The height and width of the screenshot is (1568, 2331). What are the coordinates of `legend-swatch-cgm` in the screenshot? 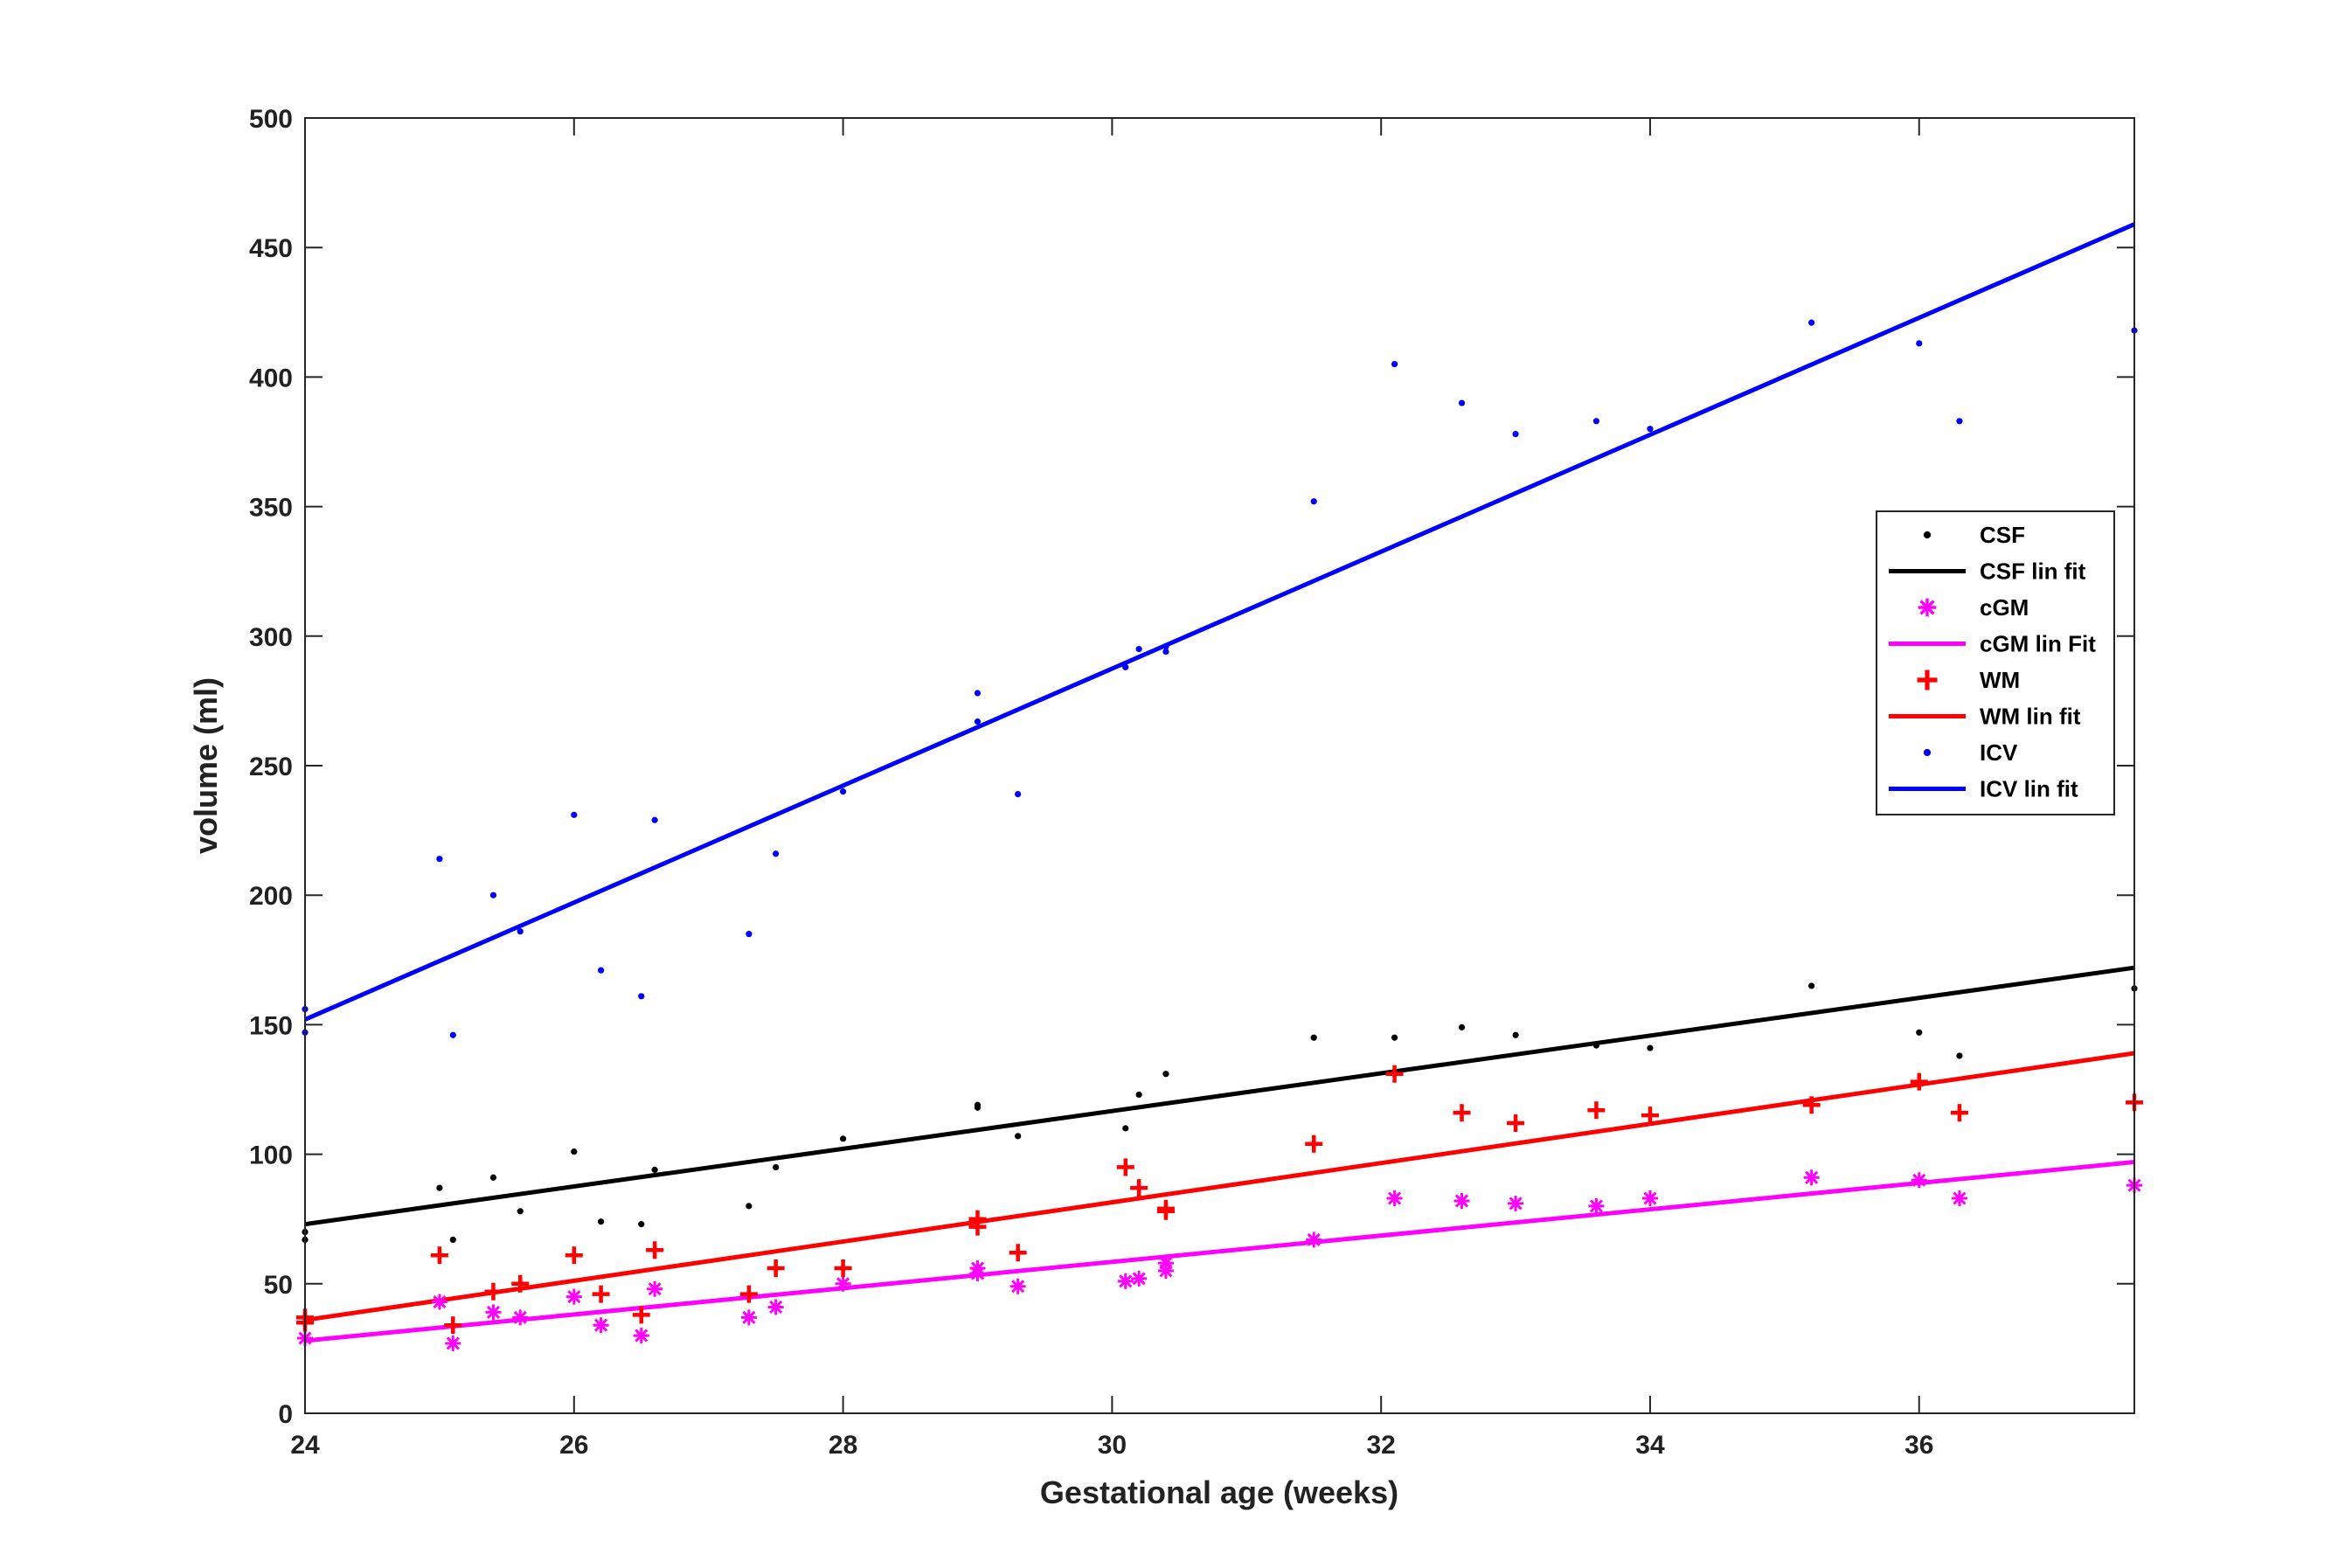 It's located at (1927, 608).